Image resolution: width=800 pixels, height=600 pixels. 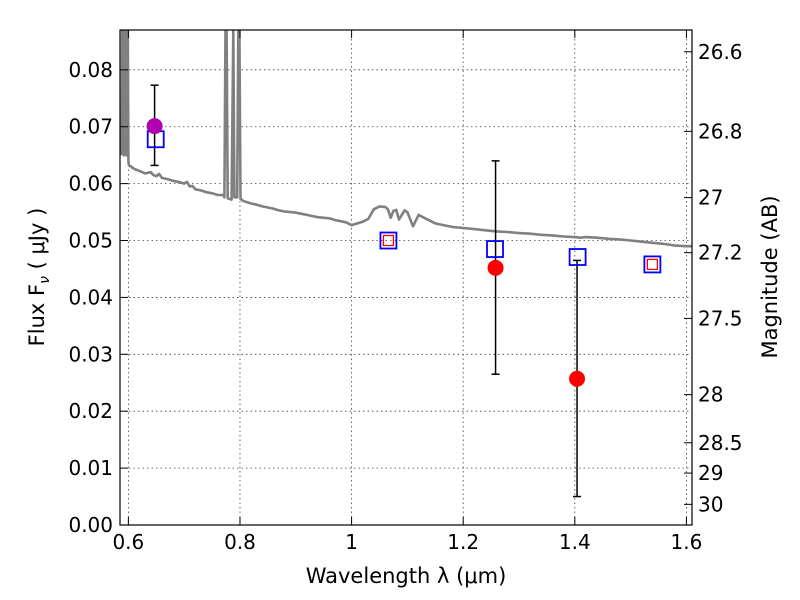 I want to click on y2-tick-label: 29, so click(x=710, y=473).